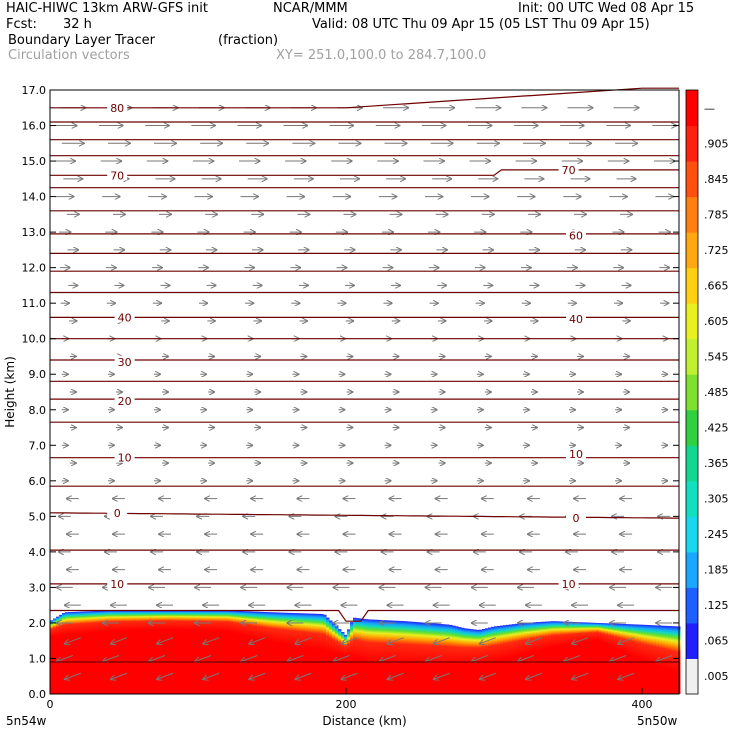 This screenshot has height=740, width=740. I want to click on colorbar-segment, so click(692, 605).